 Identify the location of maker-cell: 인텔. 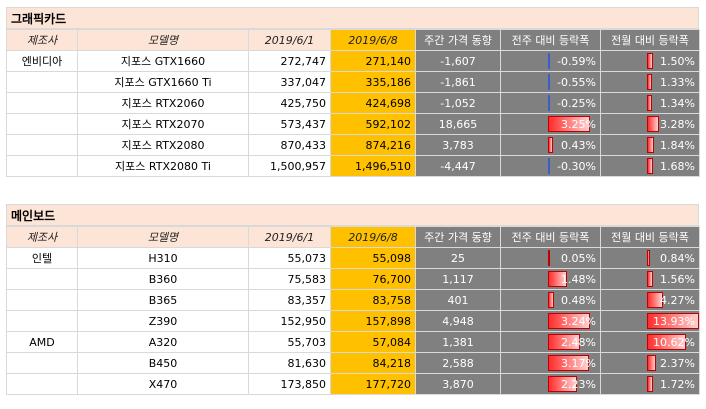
(42, 258).